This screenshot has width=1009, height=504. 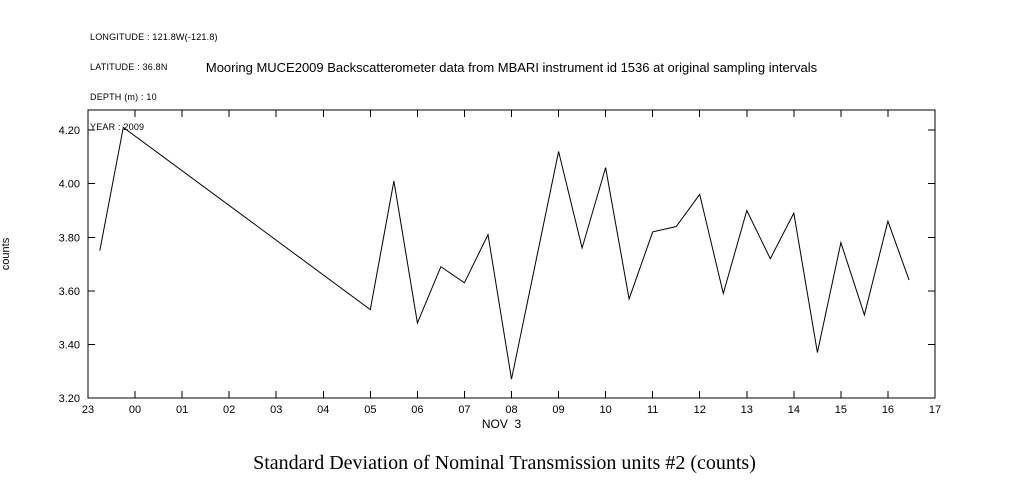 What do you see at coordinates (135, 410) in the screenshot?
I see `x-tick-label: 00` at bounding box center [135, 410].